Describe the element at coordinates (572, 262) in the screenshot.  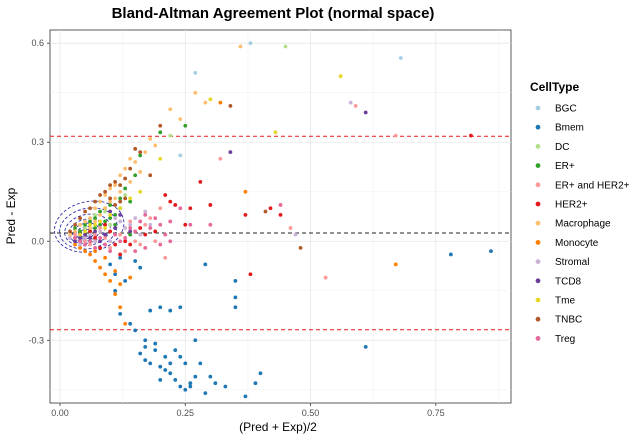
I see `legend-label: Stromal` at that location.